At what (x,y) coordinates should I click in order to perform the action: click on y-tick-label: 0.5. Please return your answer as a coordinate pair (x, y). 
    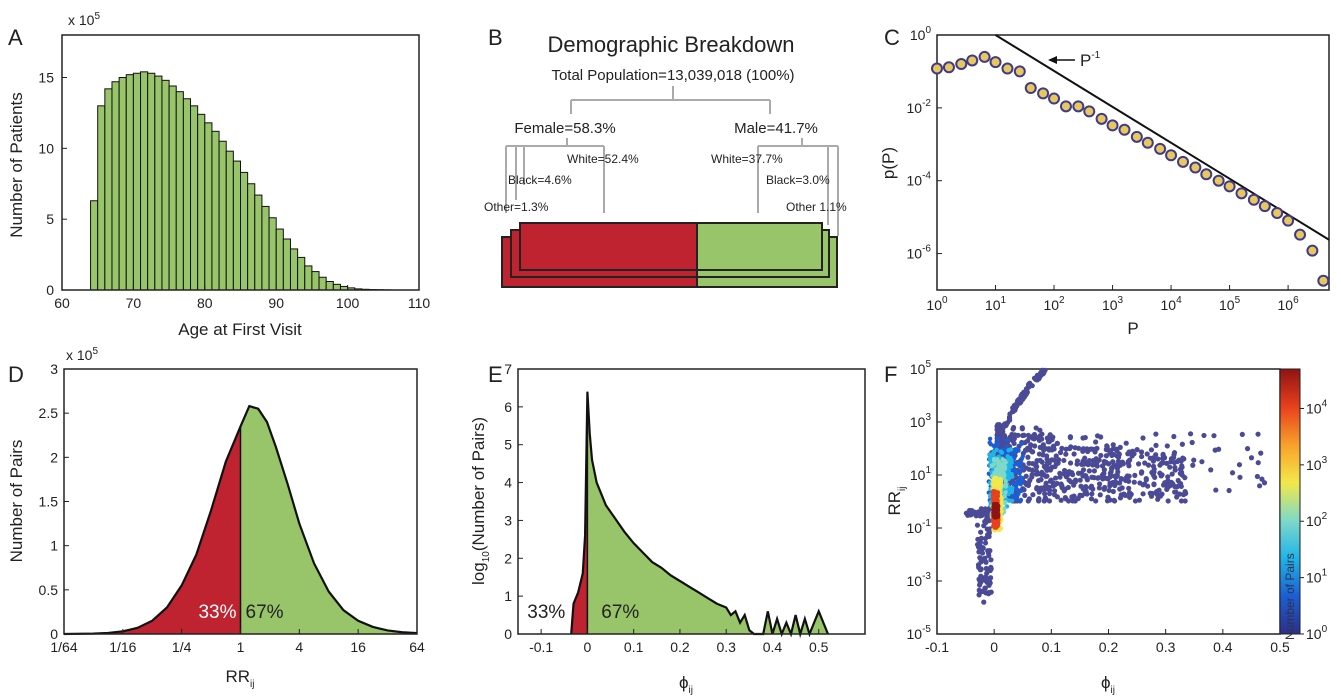
    Looking at the image, I should click on (49, 590).